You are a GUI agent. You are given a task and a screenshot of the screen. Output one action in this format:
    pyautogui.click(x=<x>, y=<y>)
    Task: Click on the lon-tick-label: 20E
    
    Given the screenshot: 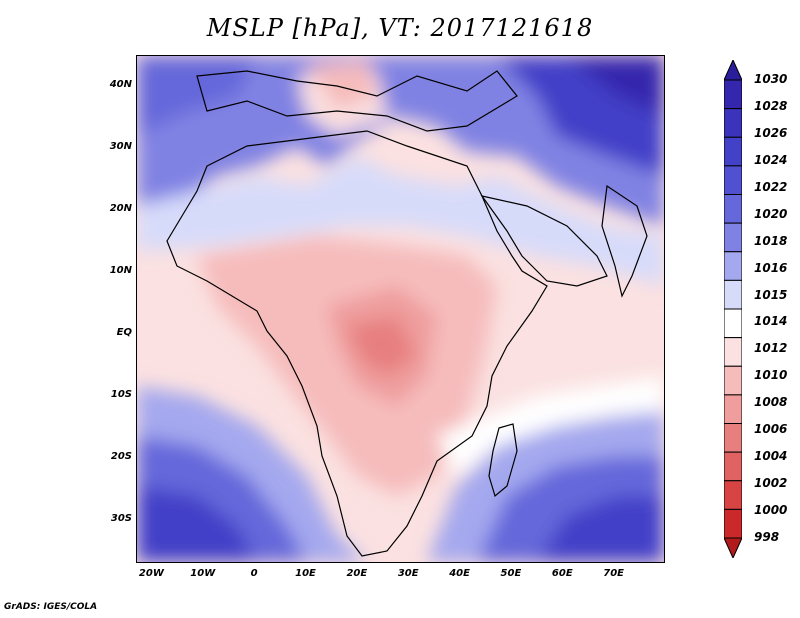 What is the action you would take?
    pyautogui.click(x=357, y=573)
    